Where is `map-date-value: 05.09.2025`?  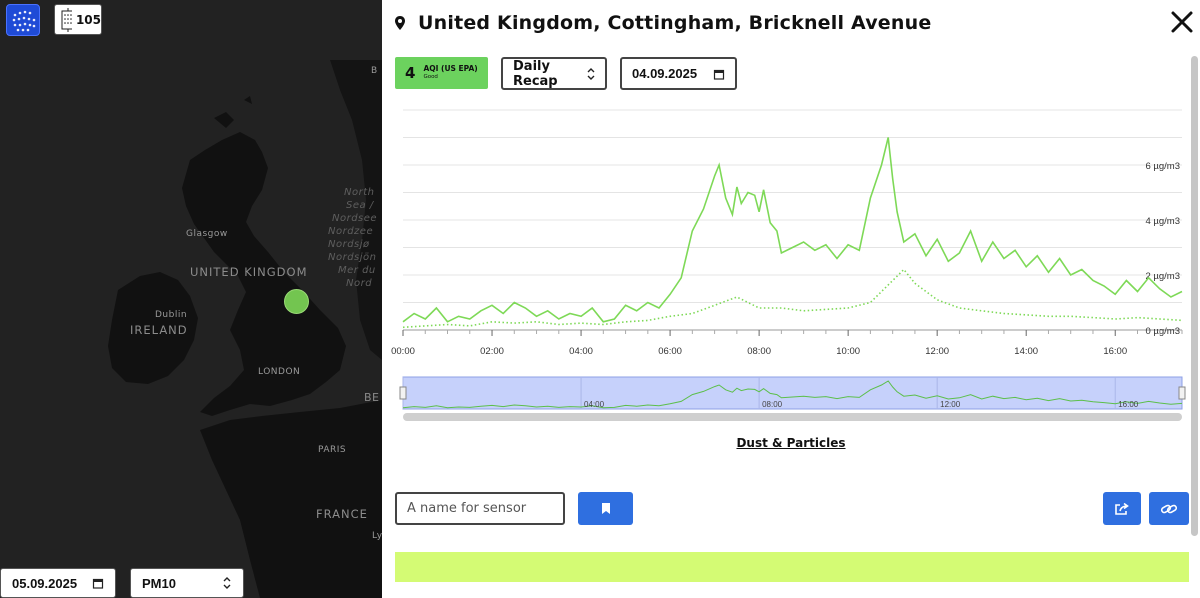 map-date-value: 05.09.2025 is located at coordinates (45, 583).